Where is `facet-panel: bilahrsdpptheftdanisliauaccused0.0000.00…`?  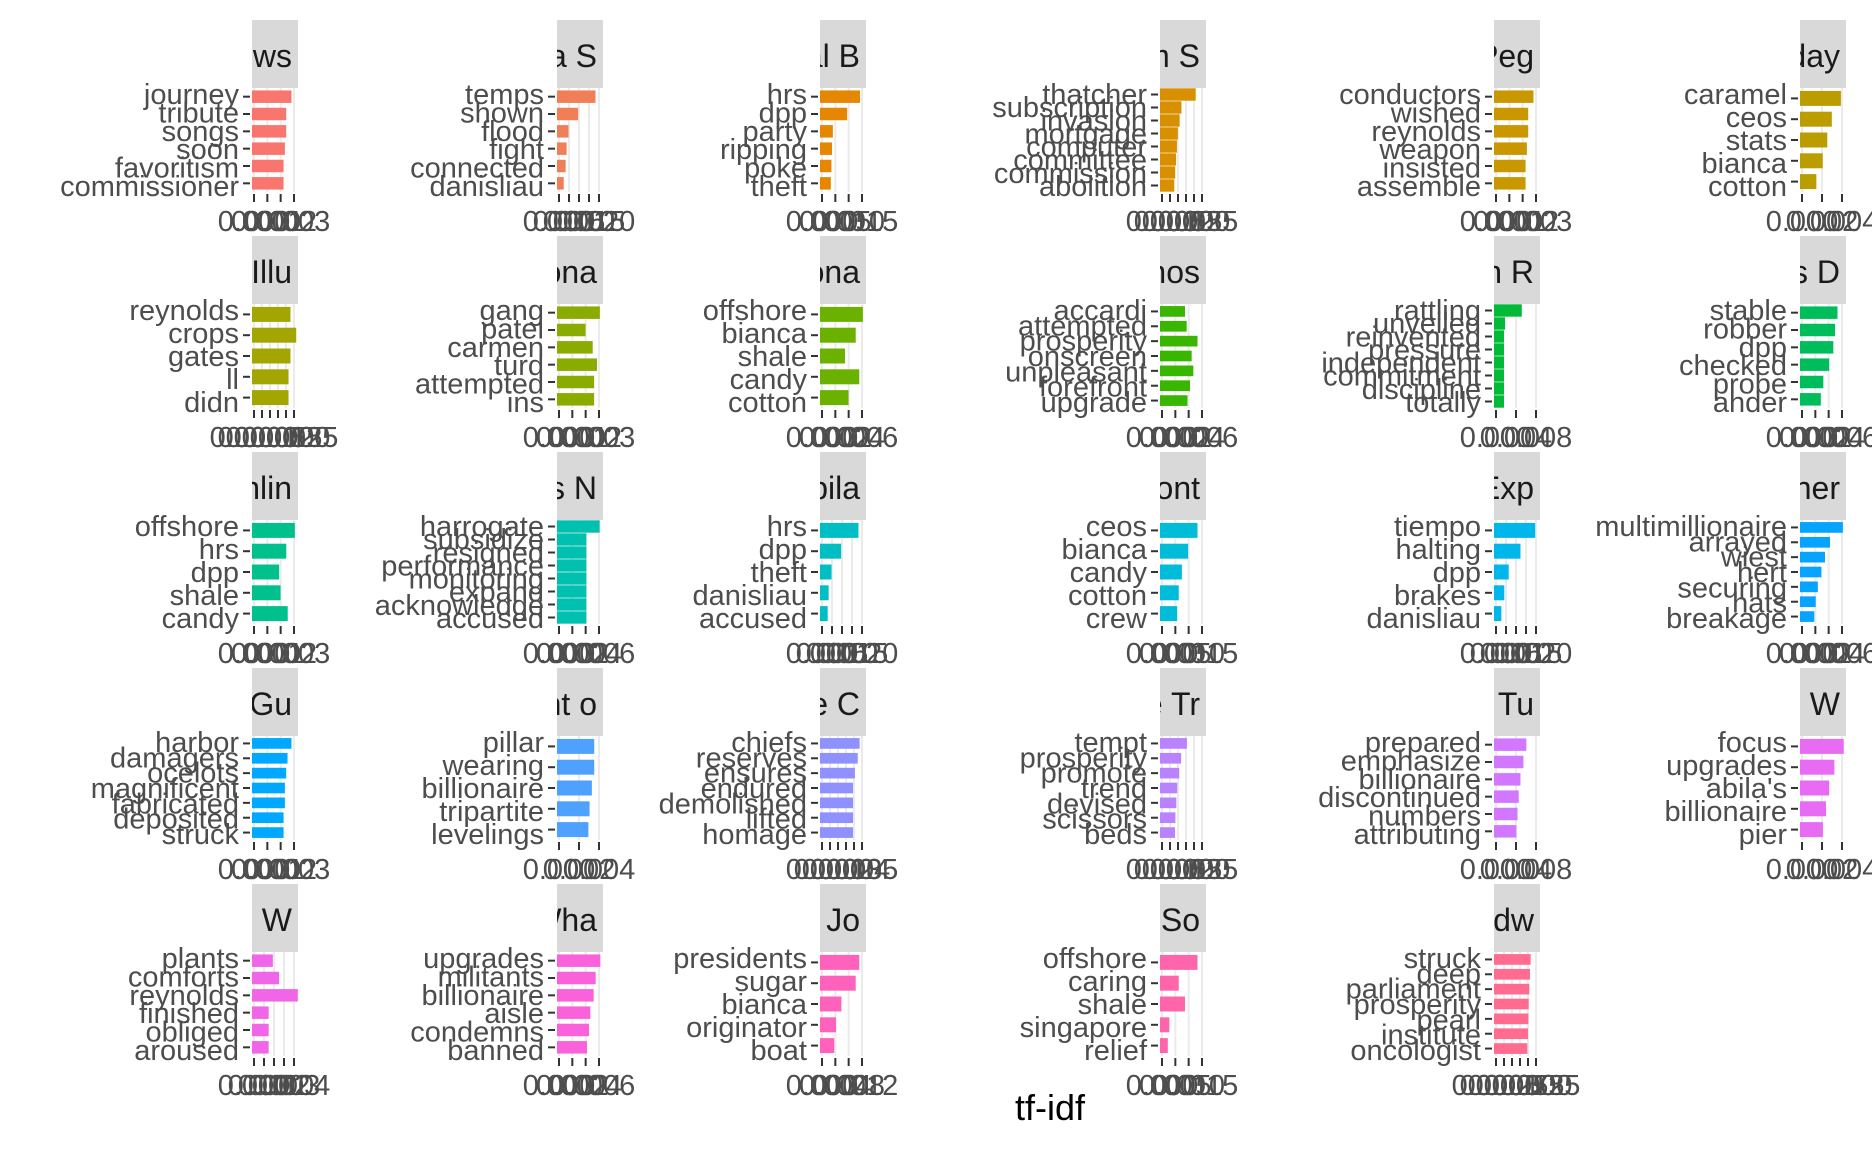 facet-panel: bilahrsdpptheftdanisliauaccused0.0000.00… is located at coordinates (795, 561).